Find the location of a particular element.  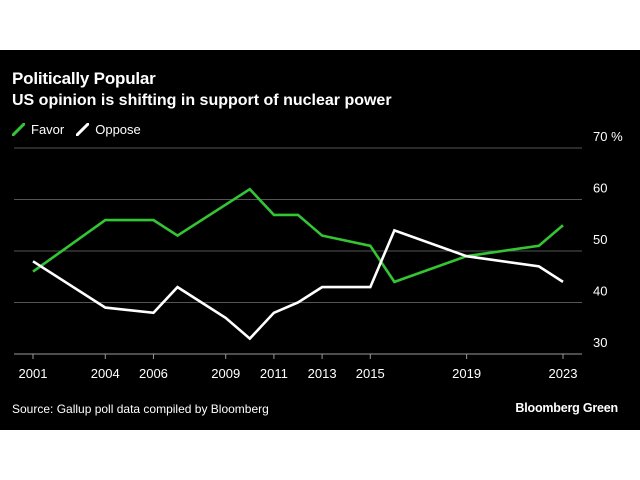

y-tick-label-50: 50 is located at coordinates (600, 239).